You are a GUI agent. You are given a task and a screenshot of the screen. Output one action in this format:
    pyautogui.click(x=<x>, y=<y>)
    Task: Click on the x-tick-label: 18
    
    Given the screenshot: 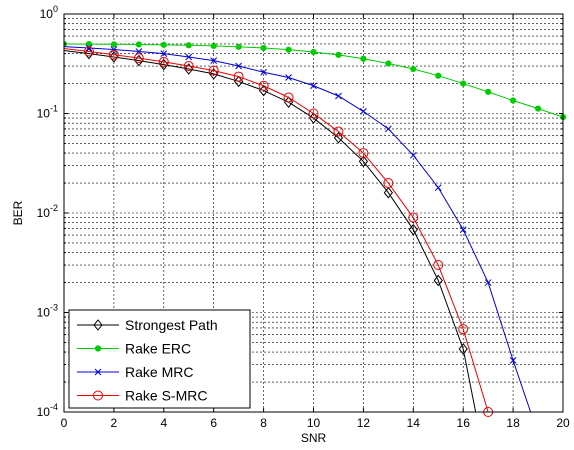 What is the action you would take?
    pyautogui.click(x=513, y=423)
    